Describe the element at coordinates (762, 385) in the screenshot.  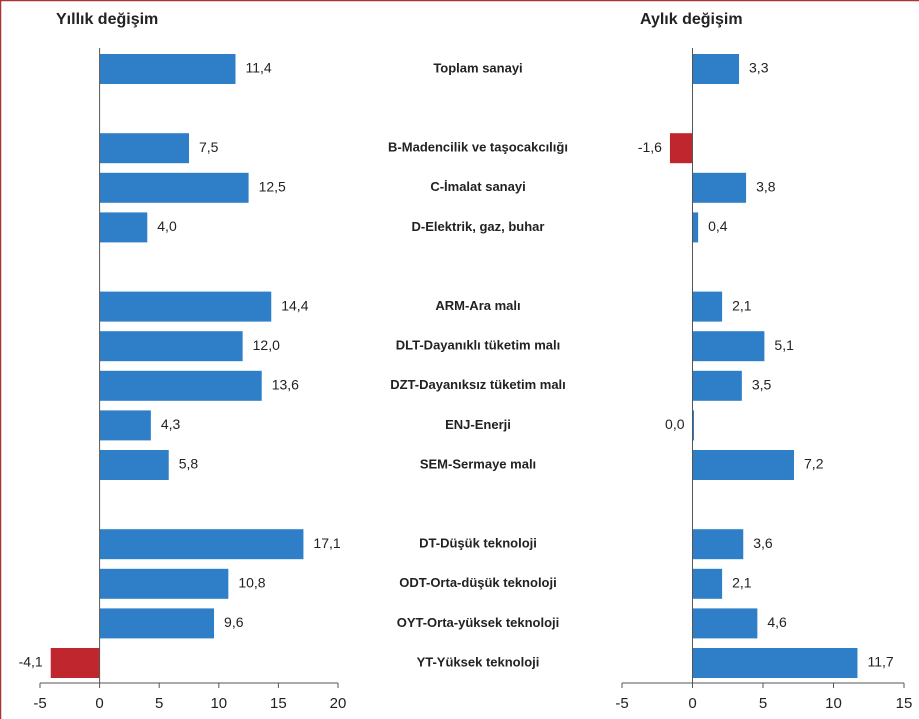
I see `value-label: 3,5` at that location.